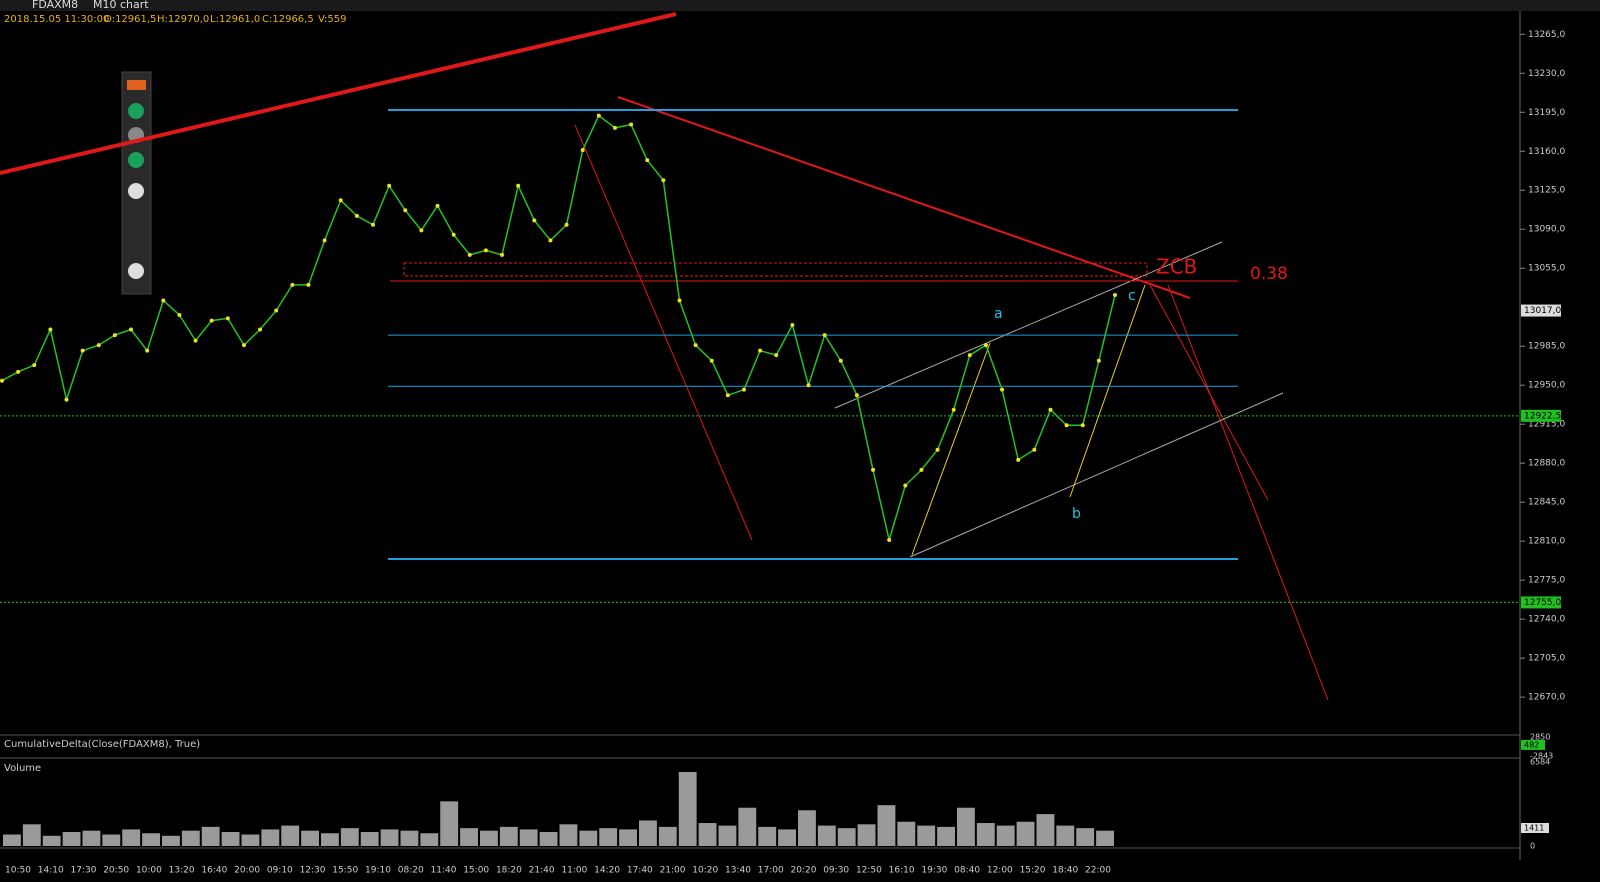 The image size is (1600, 882). I want to click on x-tick-label: 09:30, so click(836, 871).